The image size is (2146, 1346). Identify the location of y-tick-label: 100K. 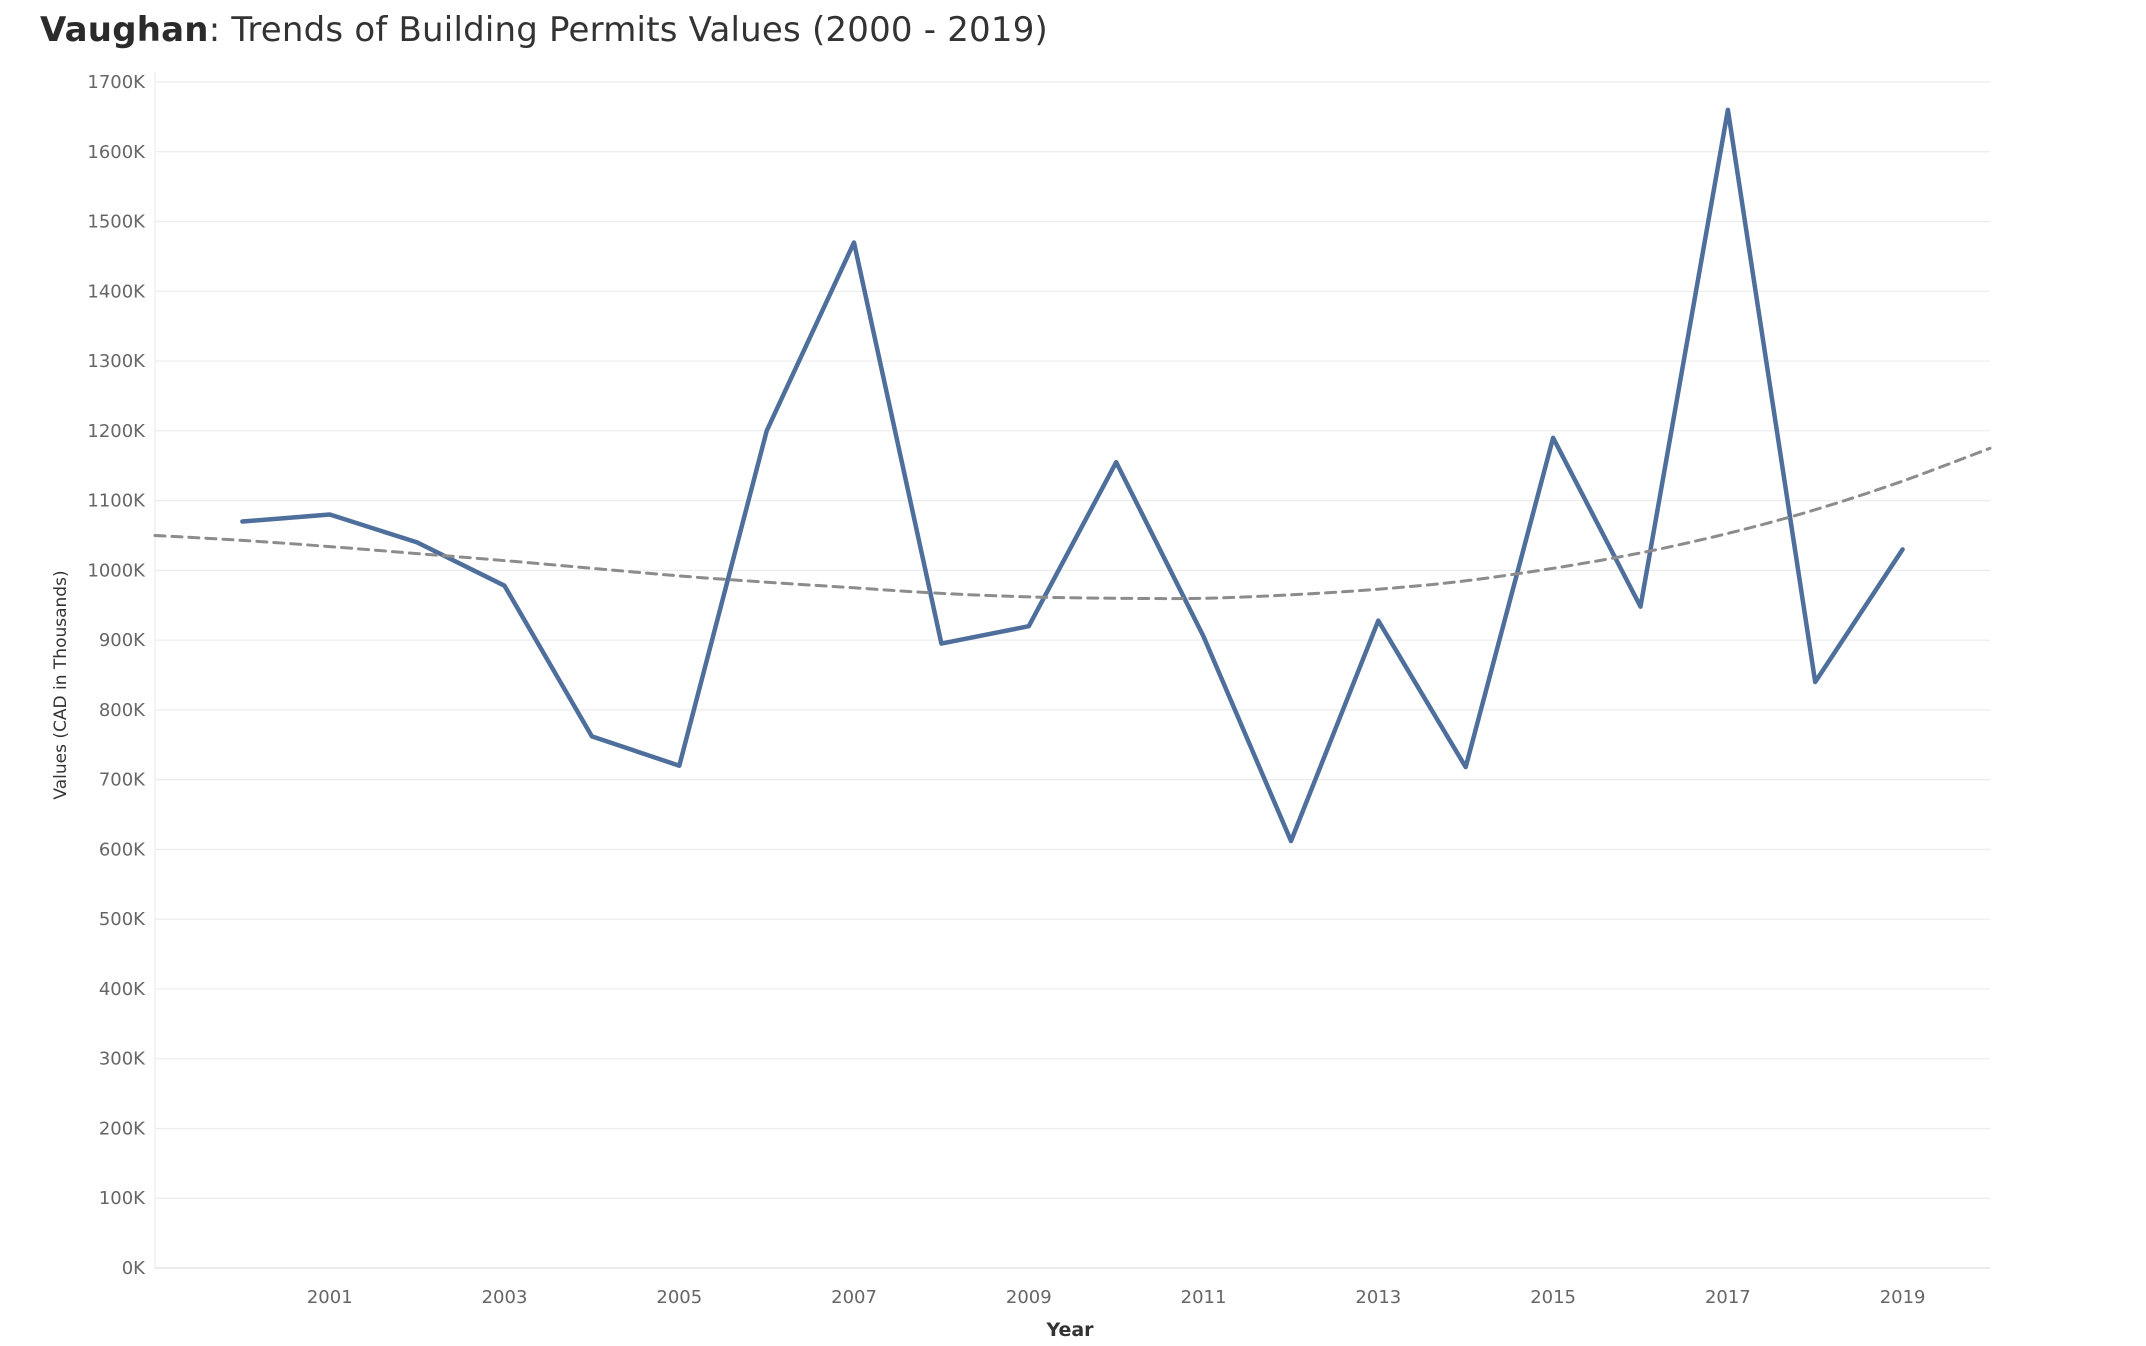
(122, 1198).